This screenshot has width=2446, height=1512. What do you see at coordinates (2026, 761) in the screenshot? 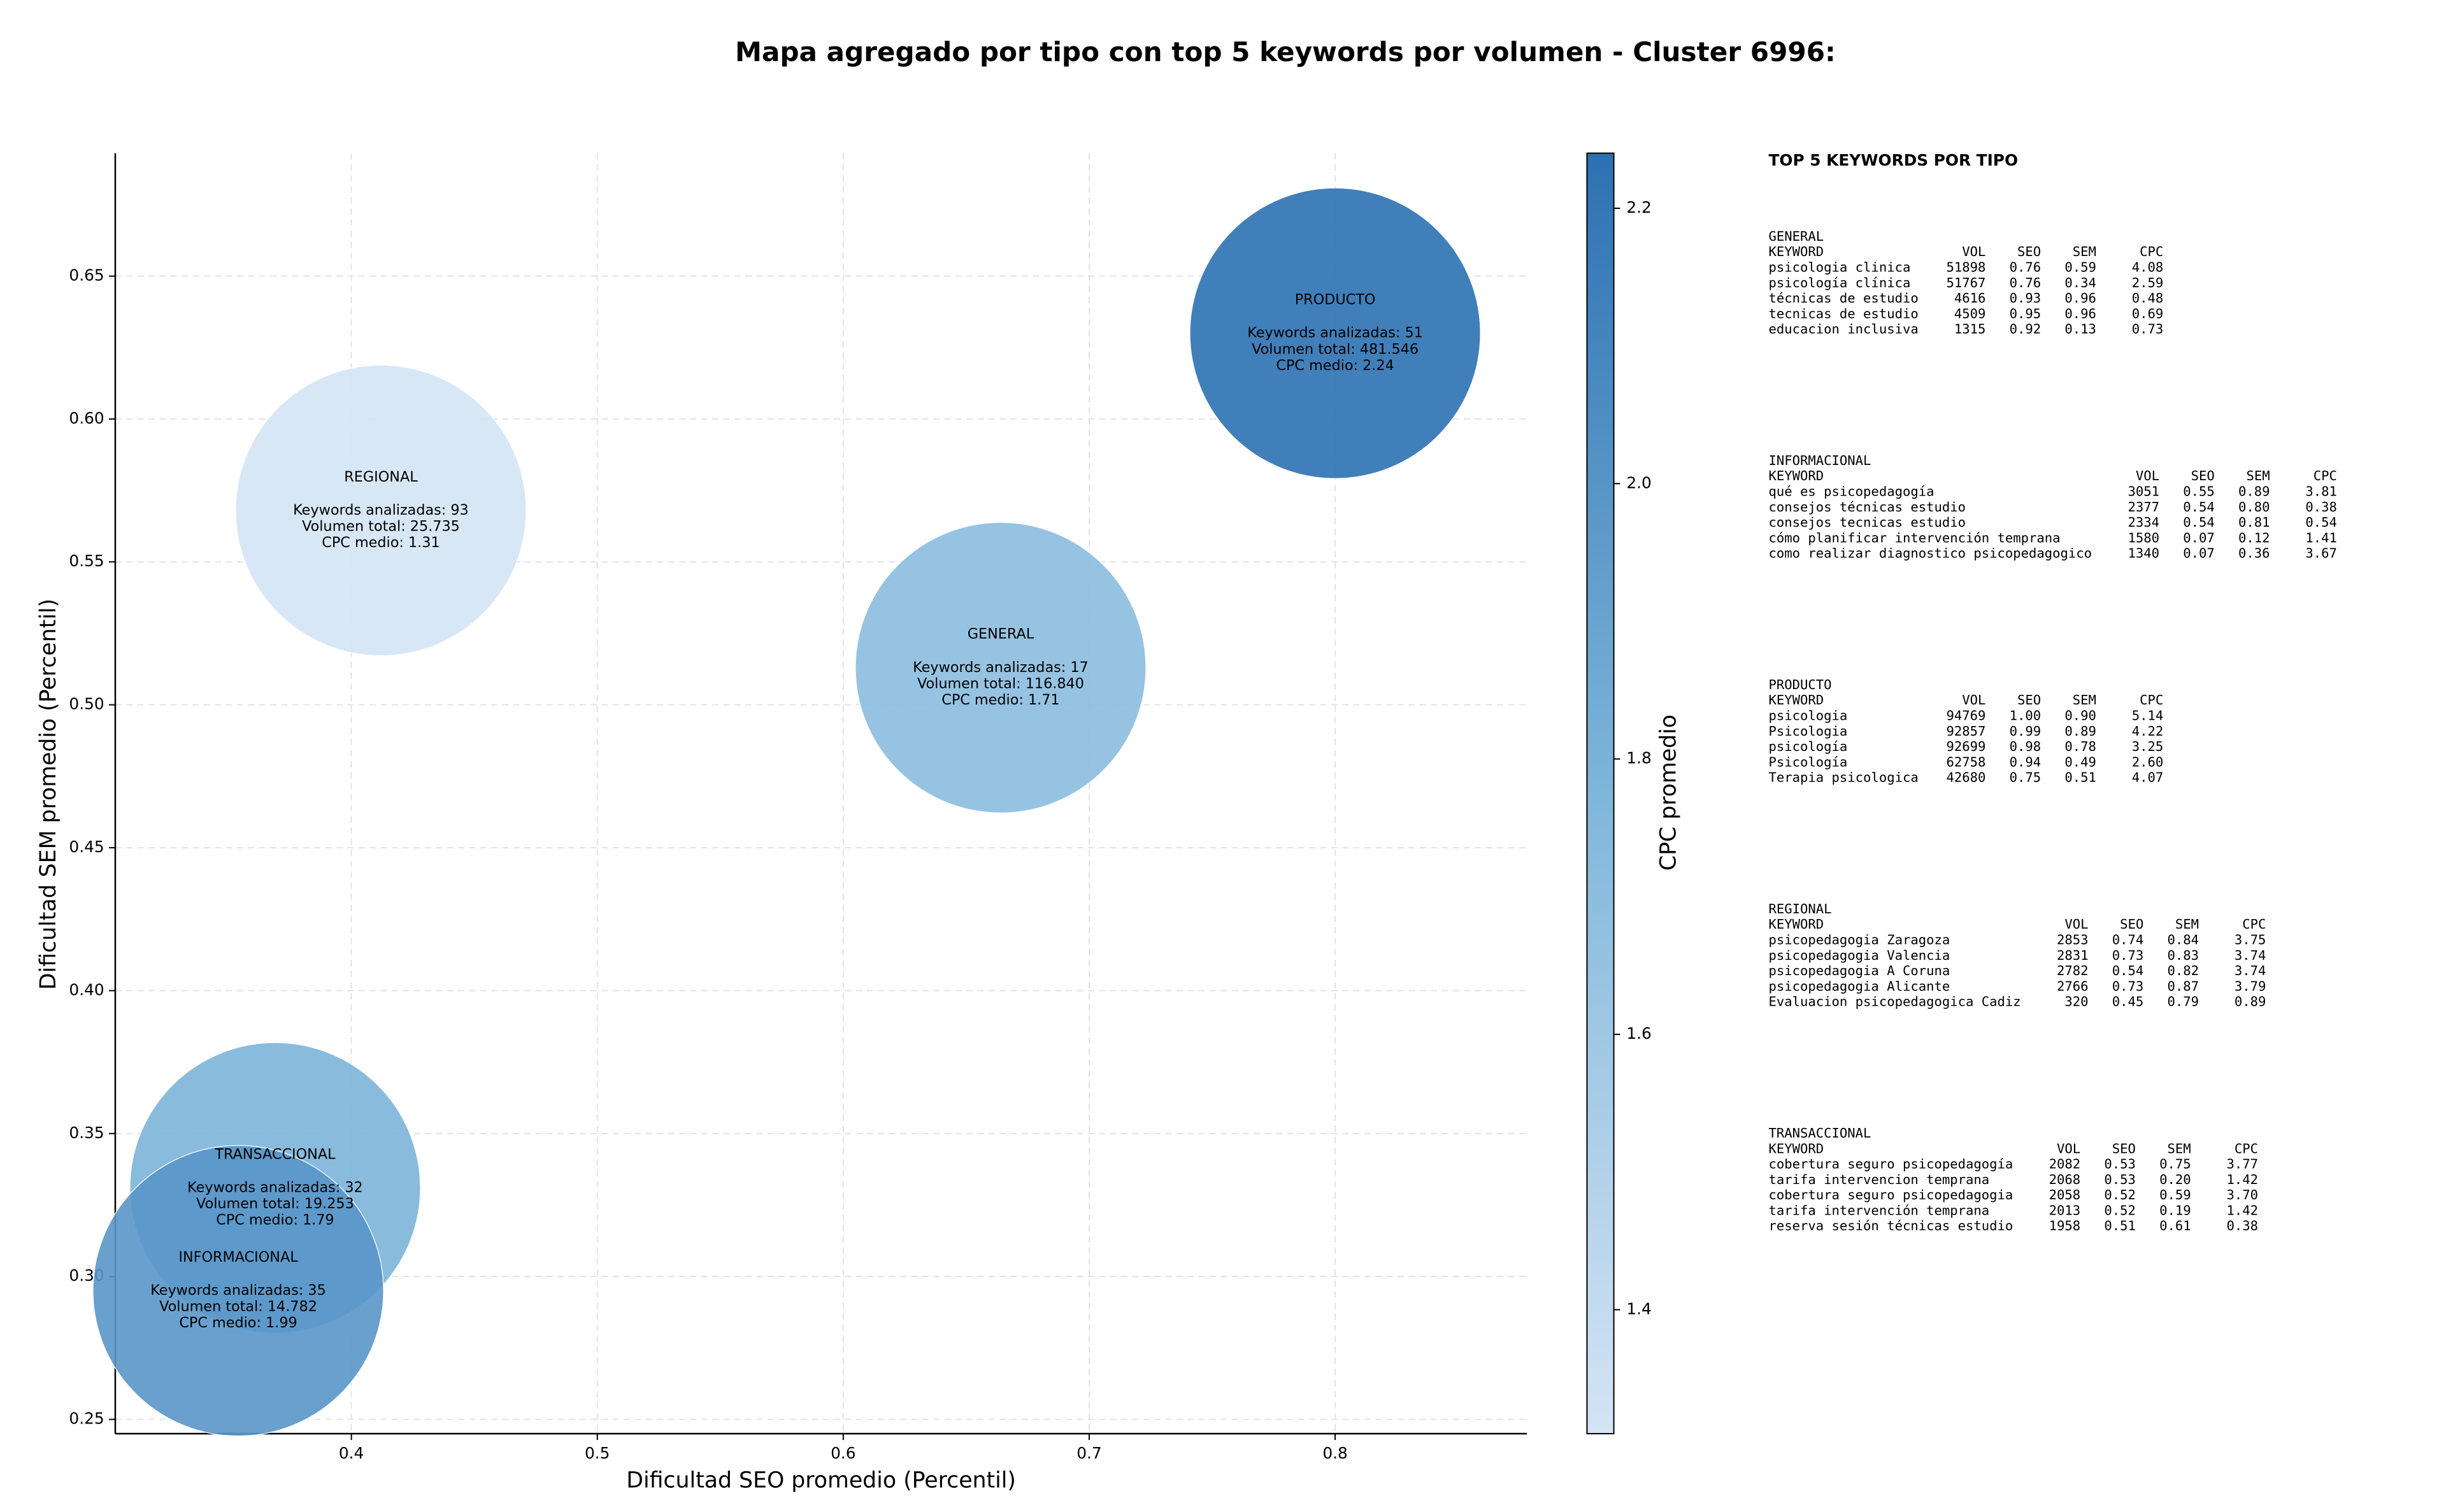
I see `table-cell: 0.94` at bounding box center [2026, 761].